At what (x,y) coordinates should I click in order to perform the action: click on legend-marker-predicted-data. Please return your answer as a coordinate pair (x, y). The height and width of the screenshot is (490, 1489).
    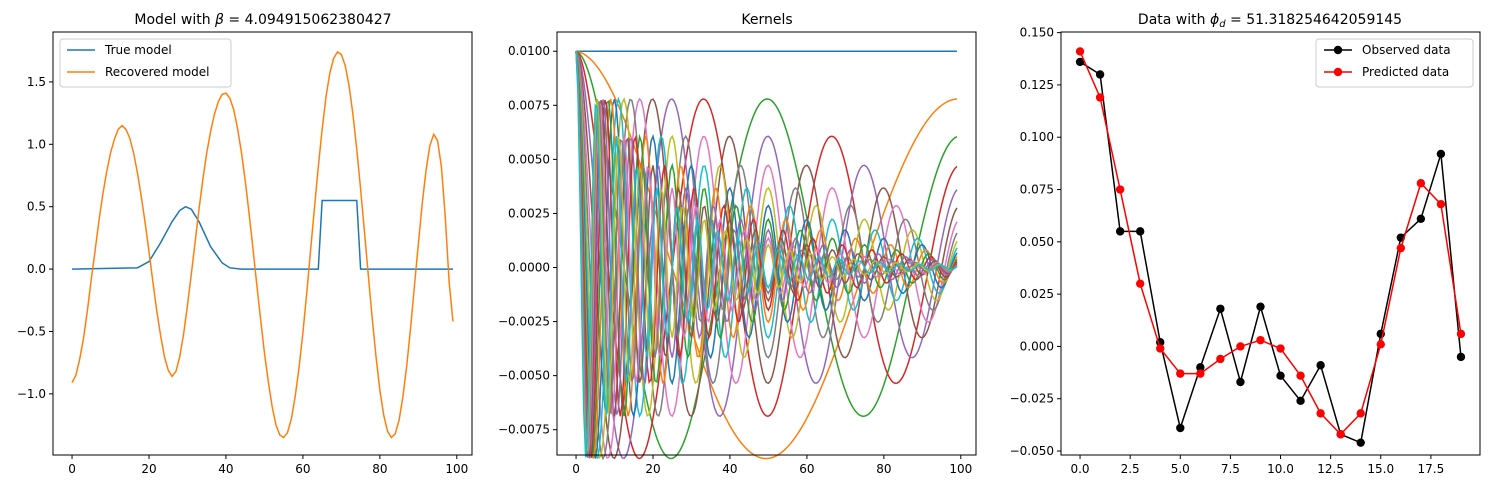
    Looking at the image, I should click on (1338, 72).